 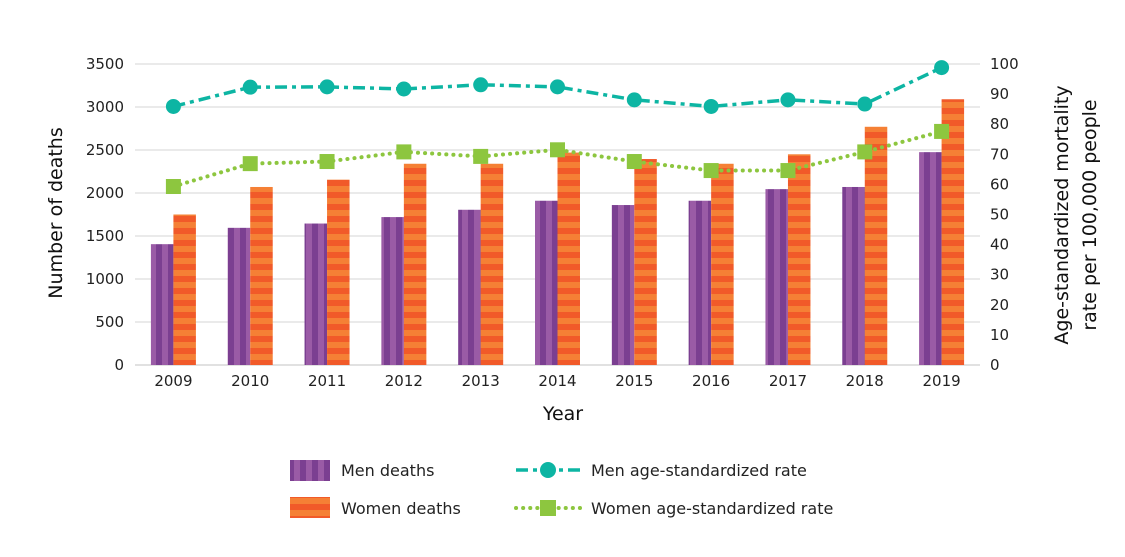 What do you see at coordinates (634, 381) in the screenshot?
I see `x-tick-label: 2015` at bounding box center [634, 381].